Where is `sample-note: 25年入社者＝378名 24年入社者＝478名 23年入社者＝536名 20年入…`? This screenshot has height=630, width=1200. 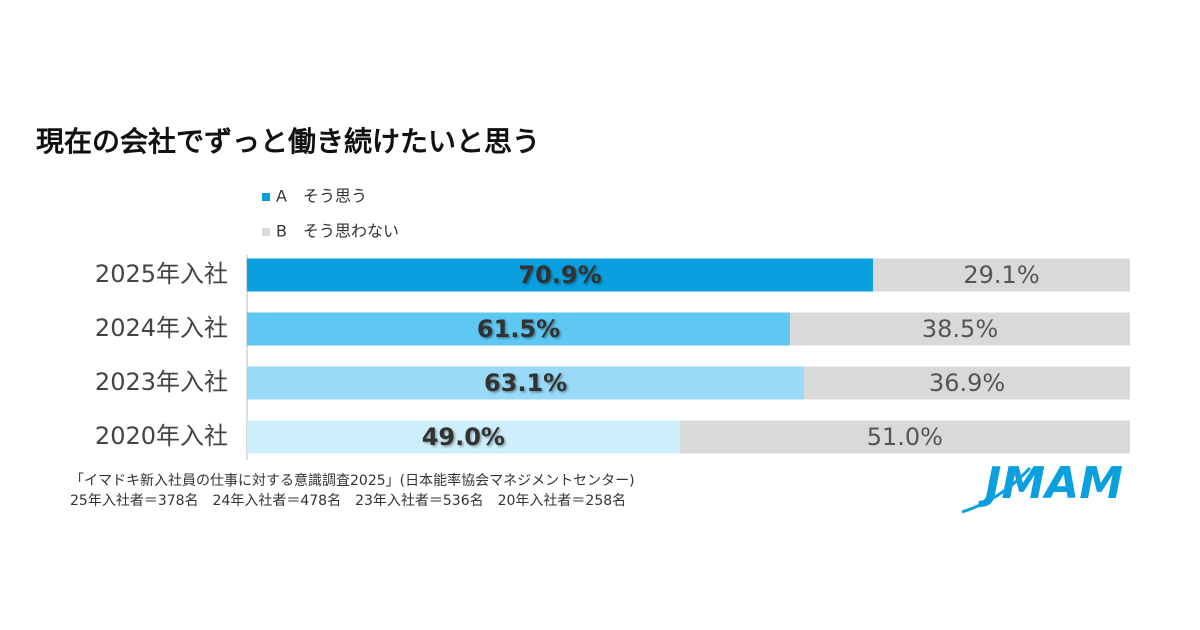 sample-note: 25年入社者＝378名 24年入社者＝478名 23年入社者＝536名 20年入… is located at coordinates (348, 501).